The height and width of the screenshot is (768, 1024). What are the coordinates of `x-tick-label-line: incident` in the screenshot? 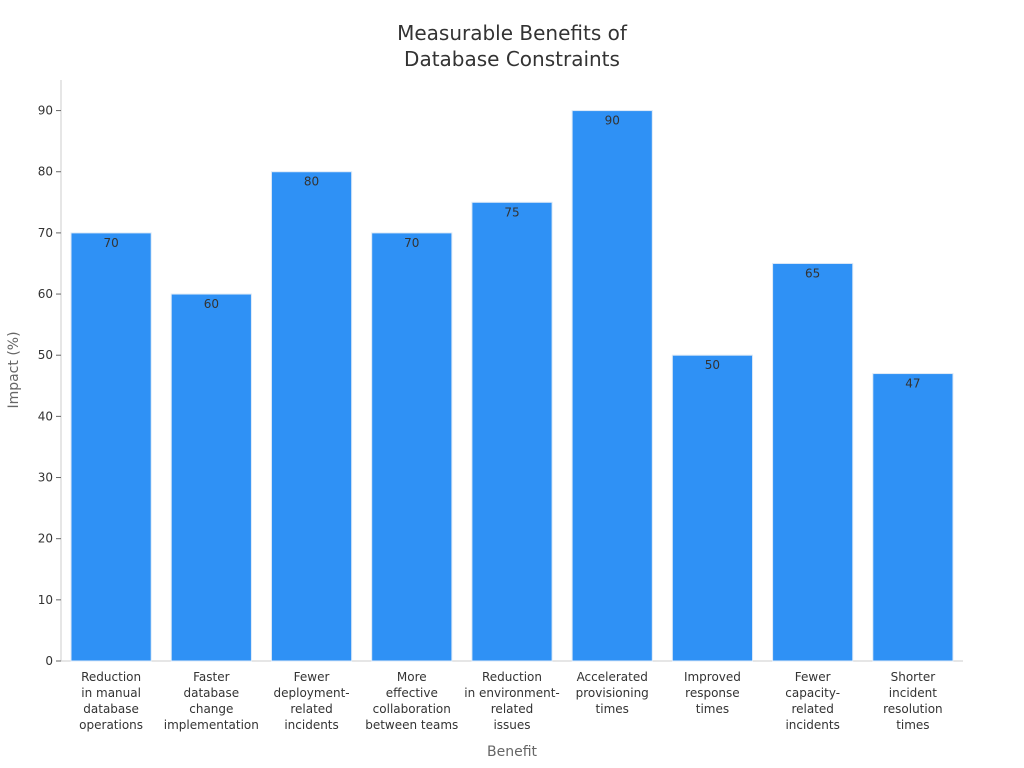 It's located at (913, 693).